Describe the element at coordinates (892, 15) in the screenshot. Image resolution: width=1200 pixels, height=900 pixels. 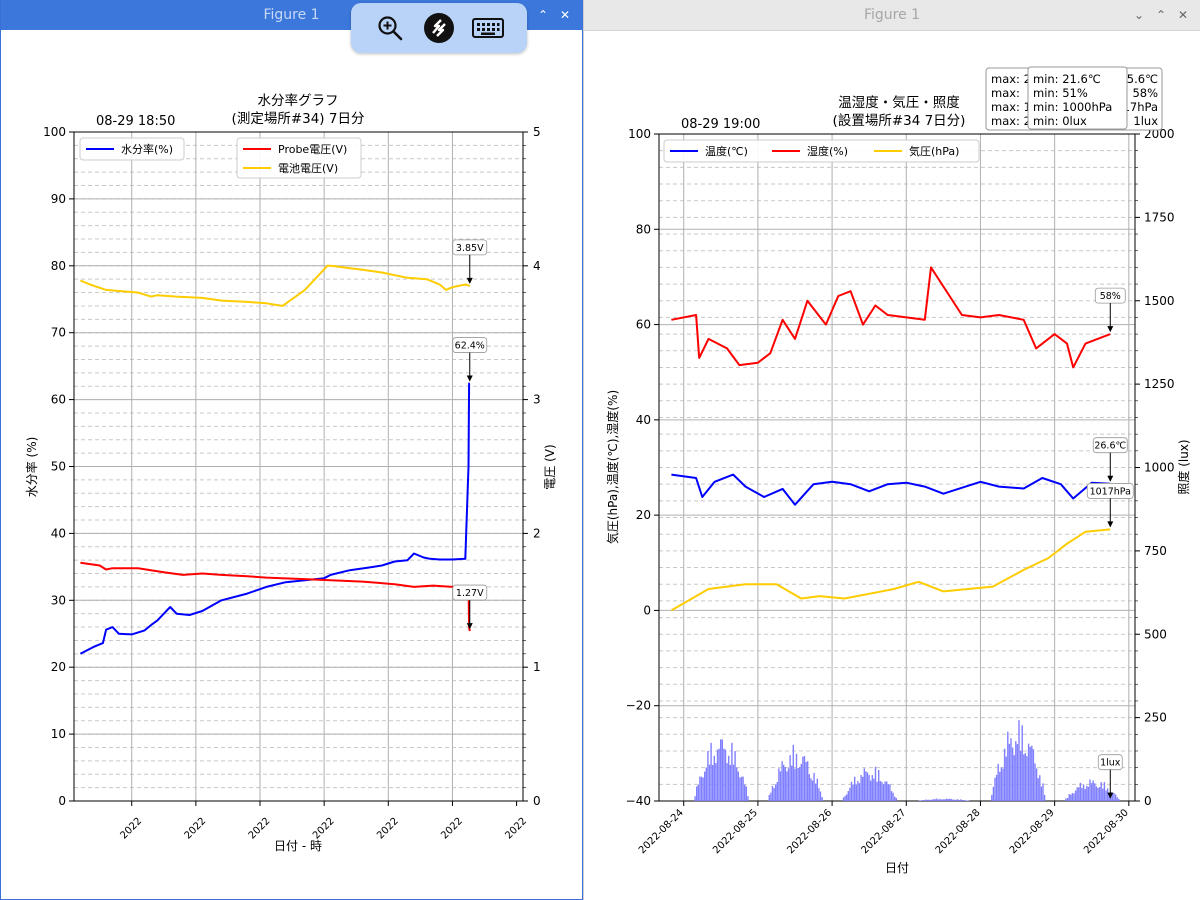
I see `right-window-titlebar: Figure 1 ⌄ ⌃ ✕` at that location.